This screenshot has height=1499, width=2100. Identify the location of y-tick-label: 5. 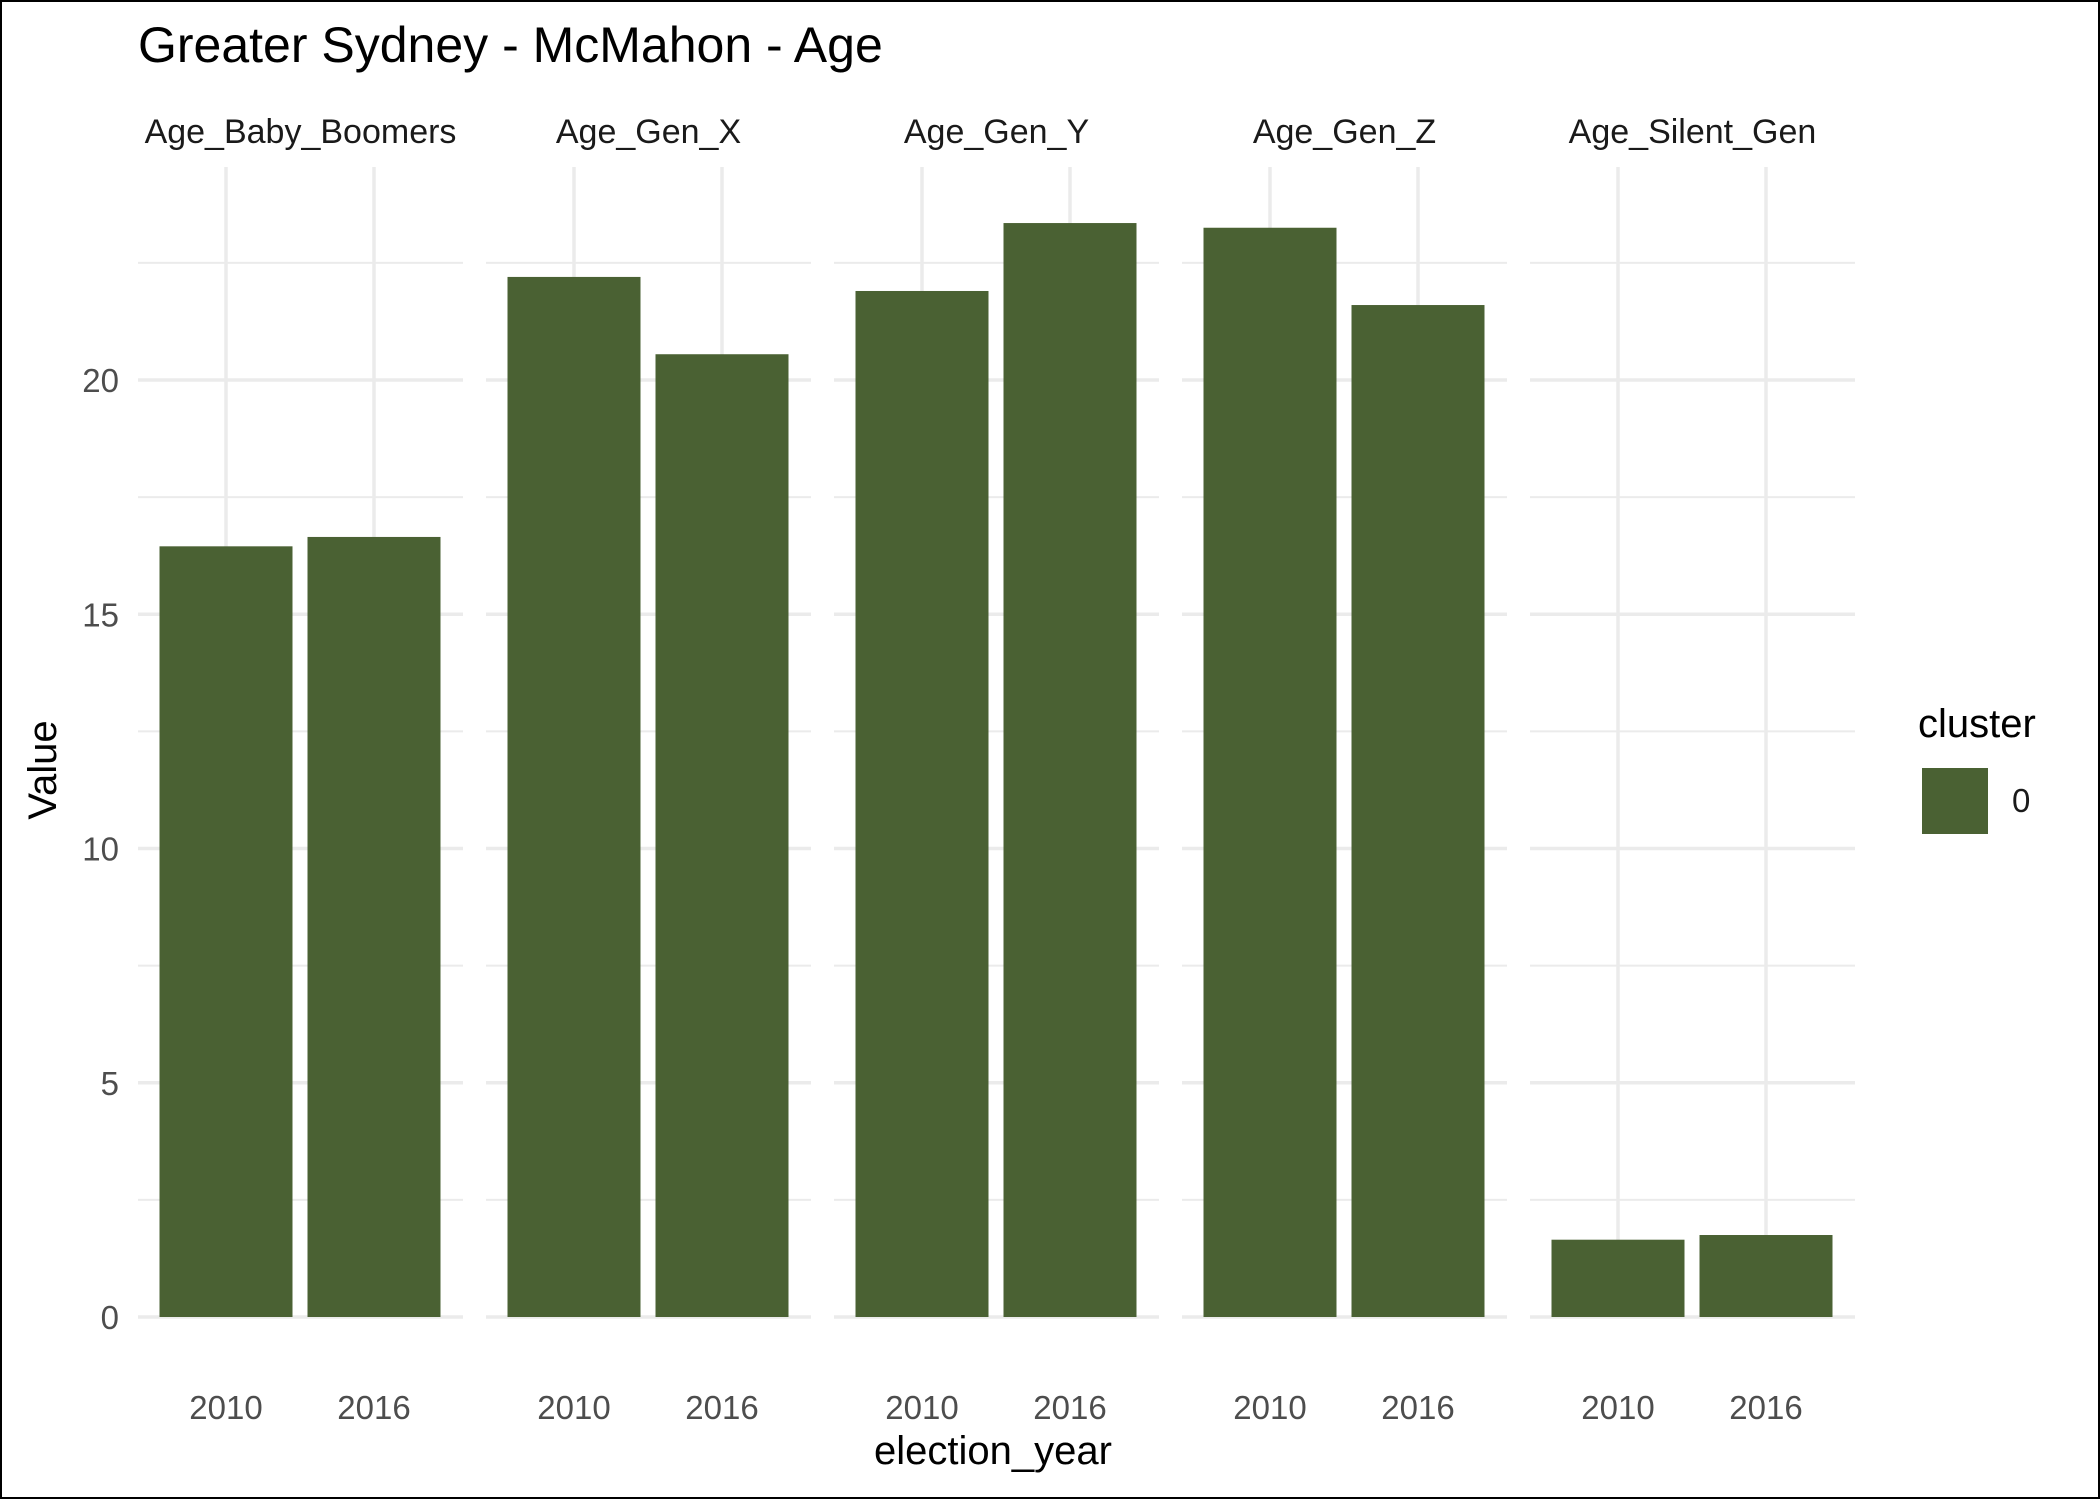
(110, 1083).